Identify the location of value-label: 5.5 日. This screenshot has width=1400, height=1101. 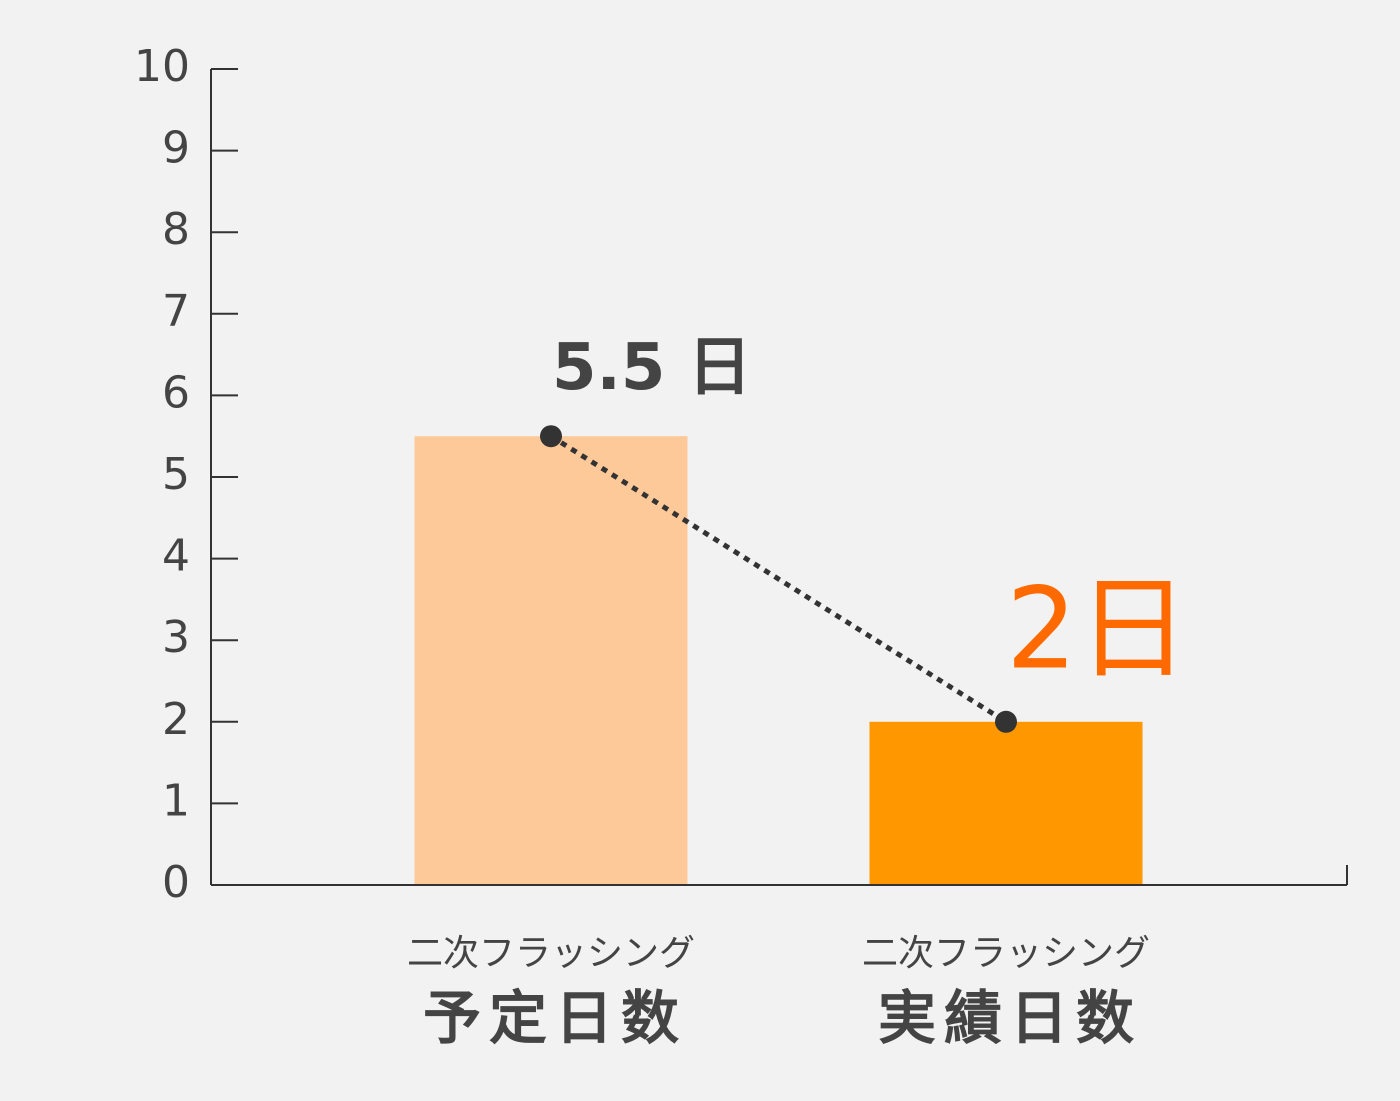
(652, 368).